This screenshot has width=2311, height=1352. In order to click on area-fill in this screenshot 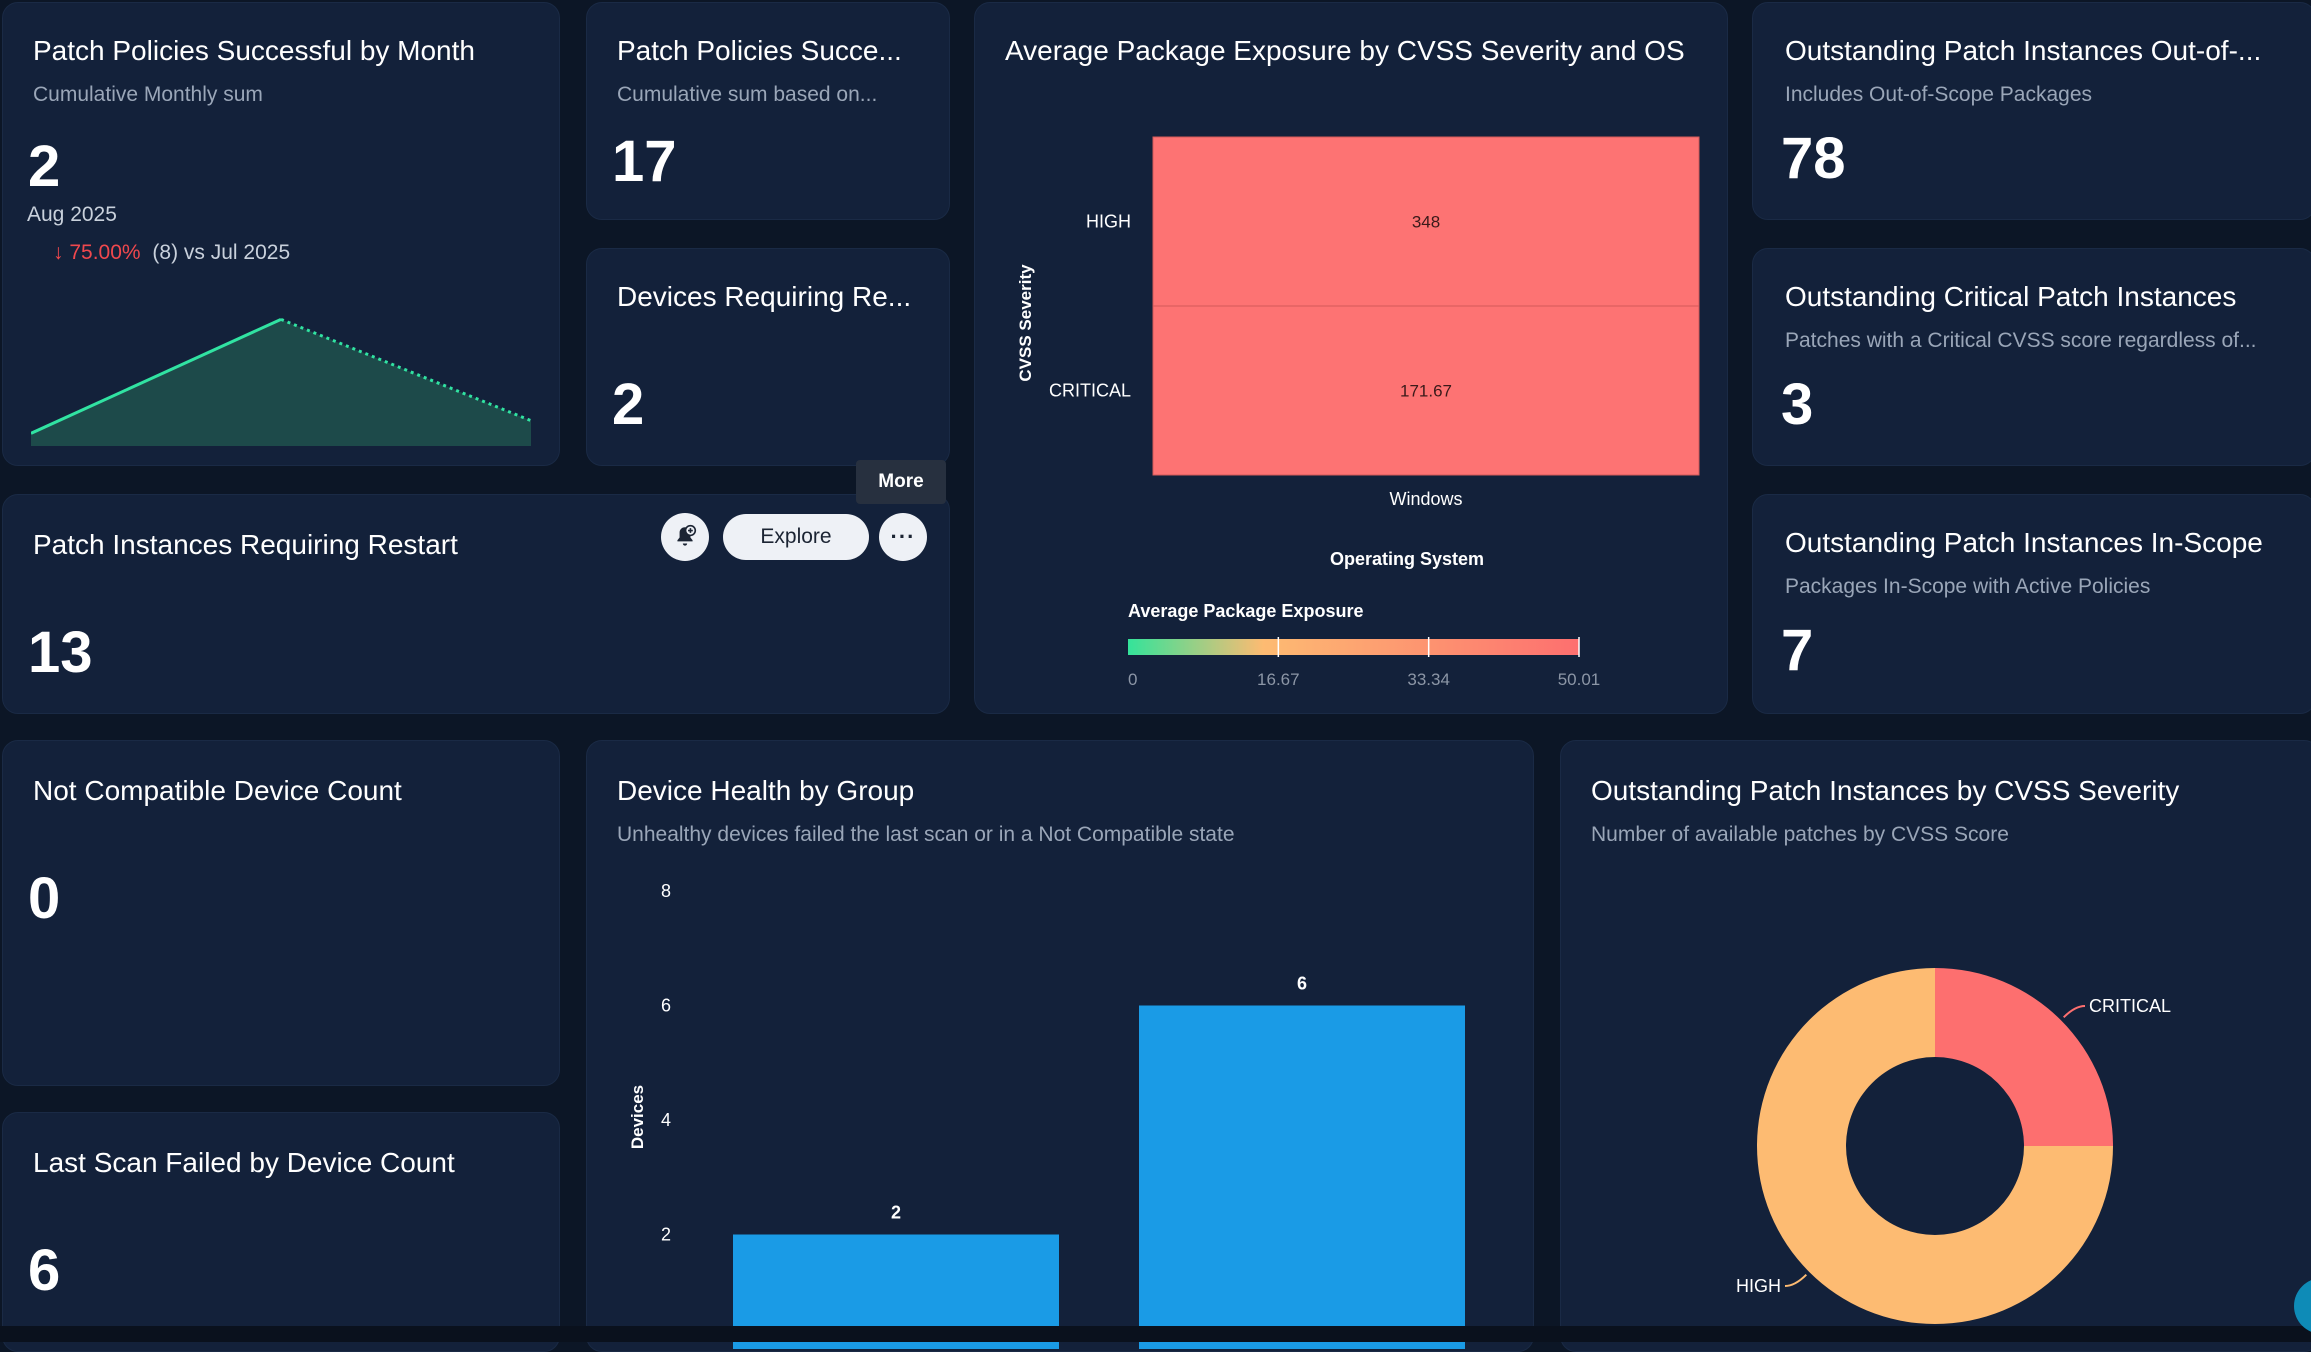, I will do `click(281, 382)`.